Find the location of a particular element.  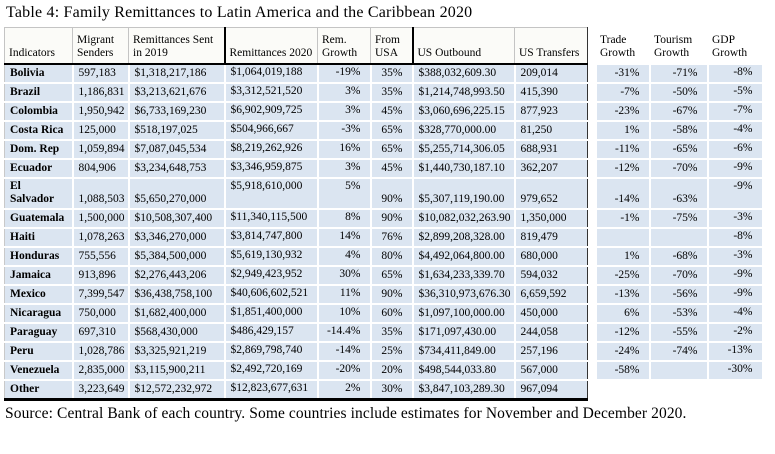

cell-us_transfers: 81,250 is located at coordinates (550, 130).